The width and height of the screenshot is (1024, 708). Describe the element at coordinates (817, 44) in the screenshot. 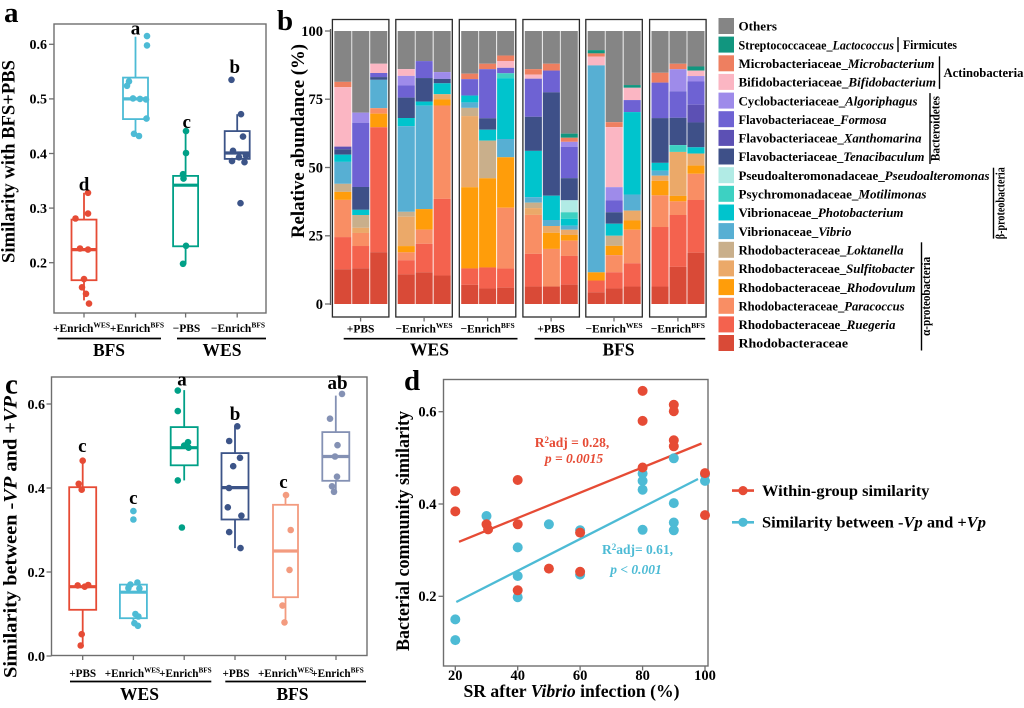

I see `svg-text: Streptococcaceae_Lactococcus` at that location.